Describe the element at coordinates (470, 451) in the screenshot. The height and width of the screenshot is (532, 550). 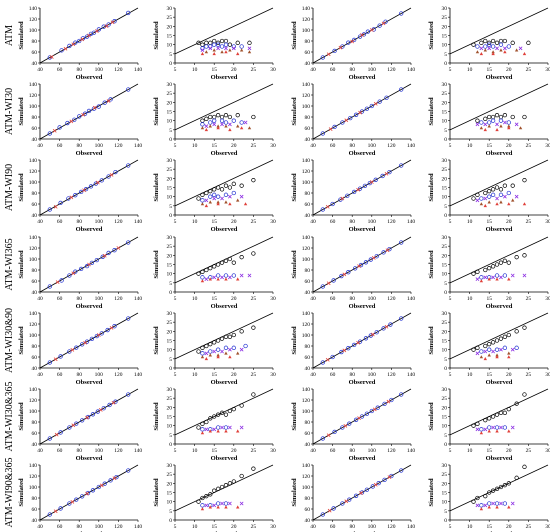
I see `x-tick-label: 10` at that location.